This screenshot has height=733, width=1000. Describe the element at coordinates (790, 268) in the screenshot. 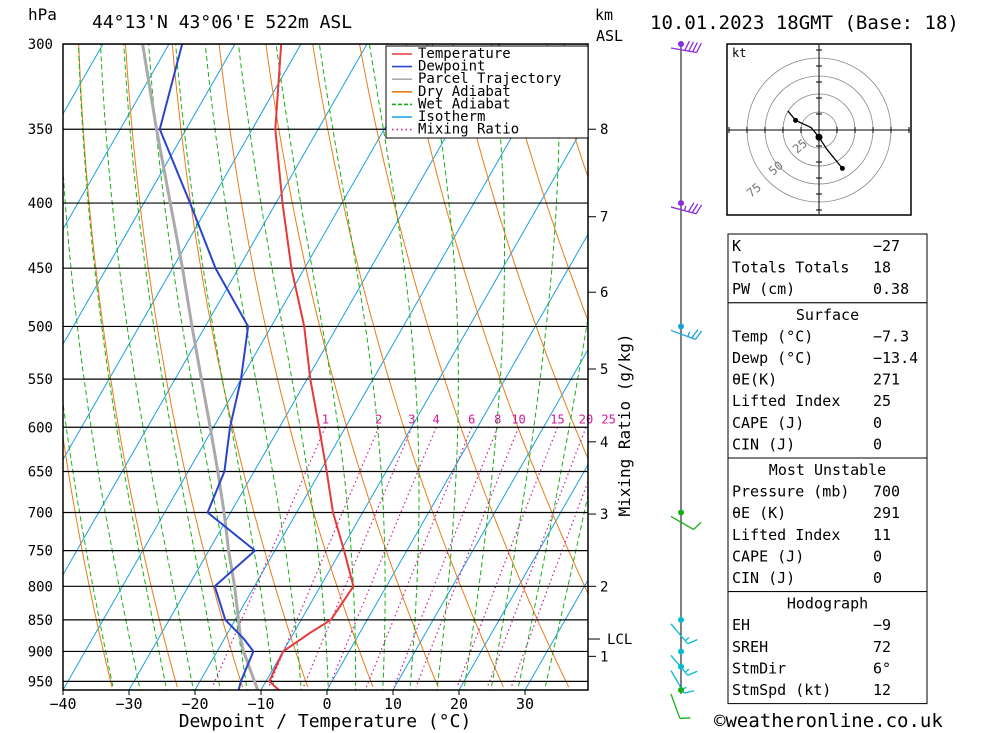

I see `top-indices-row-label: Totals Totals` at that location.